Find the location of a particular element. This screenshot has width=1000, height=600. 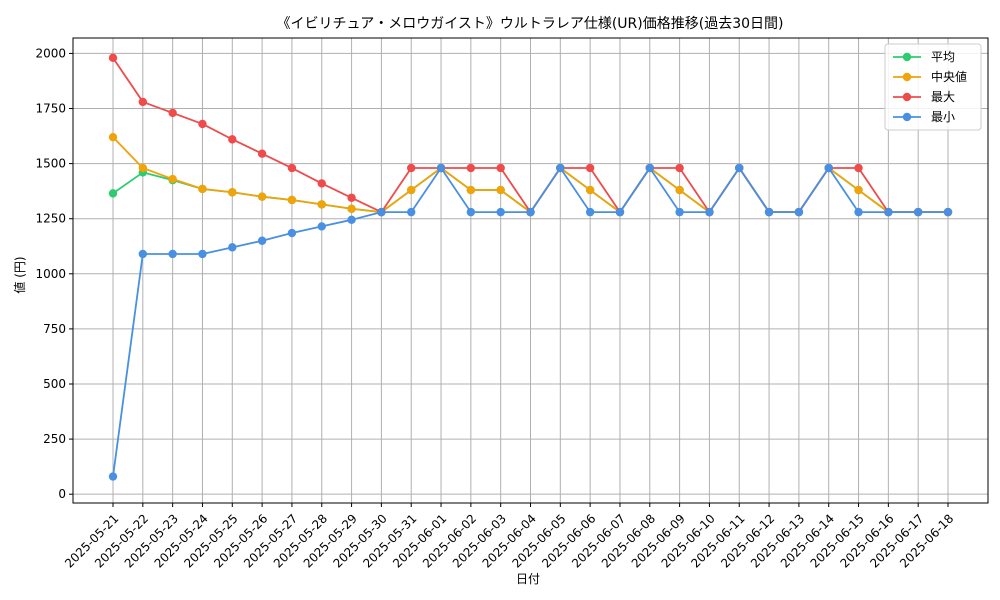

y-tick-label: 750 is located at coordinates (54, 329).